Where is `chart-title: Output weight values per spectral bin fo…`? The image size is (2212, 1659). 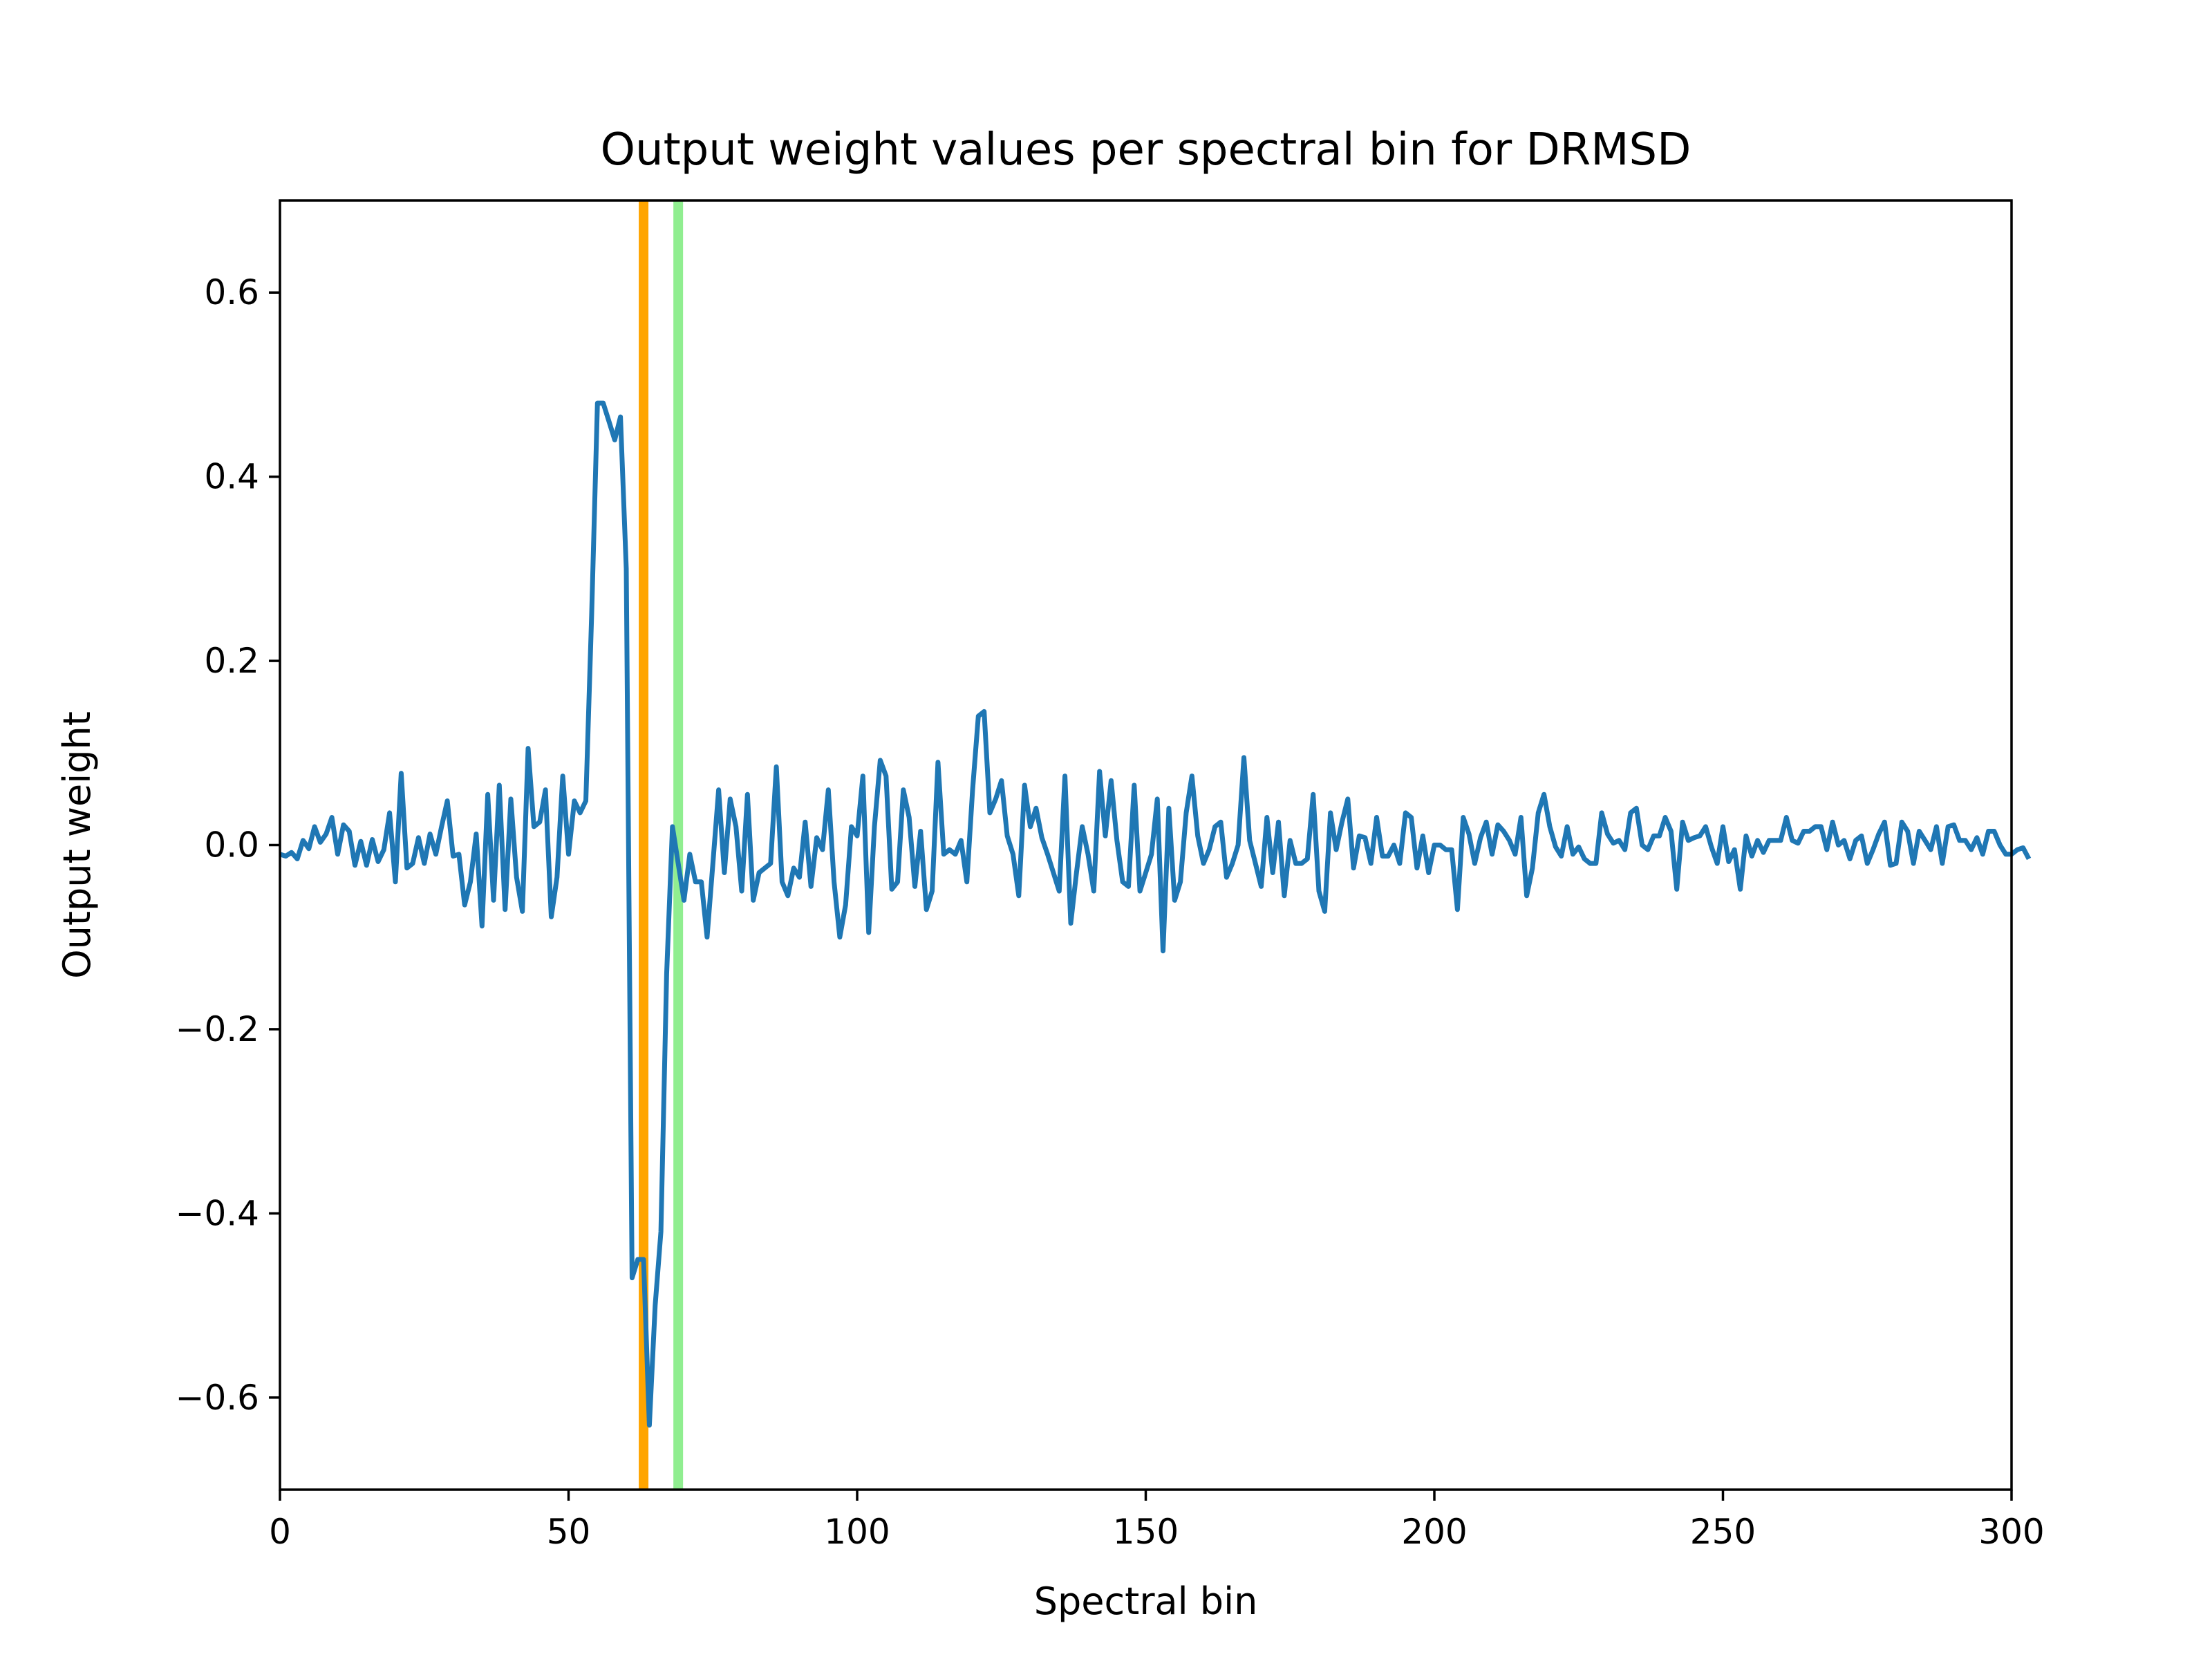
chart-title: Output weight values per spectral bin fo… is located at coordinates (1146, 150).